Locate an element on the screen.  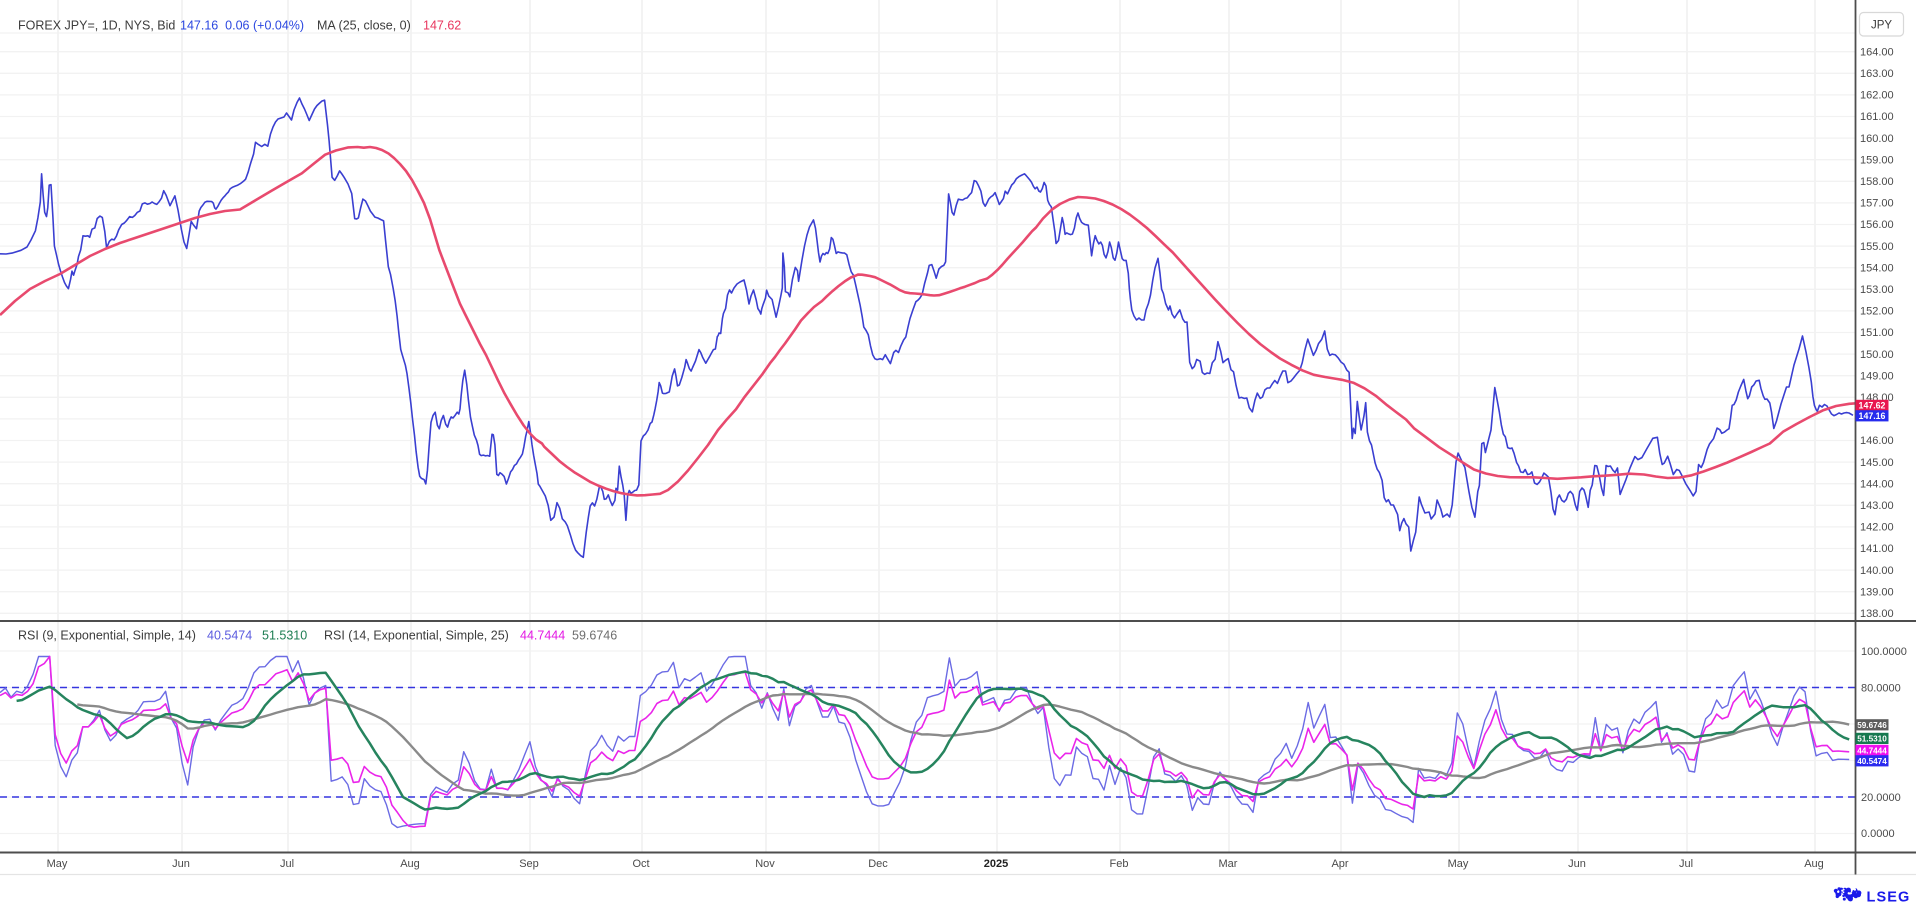
svg-text: 100.0000 is located at coordinates (1884, 652).